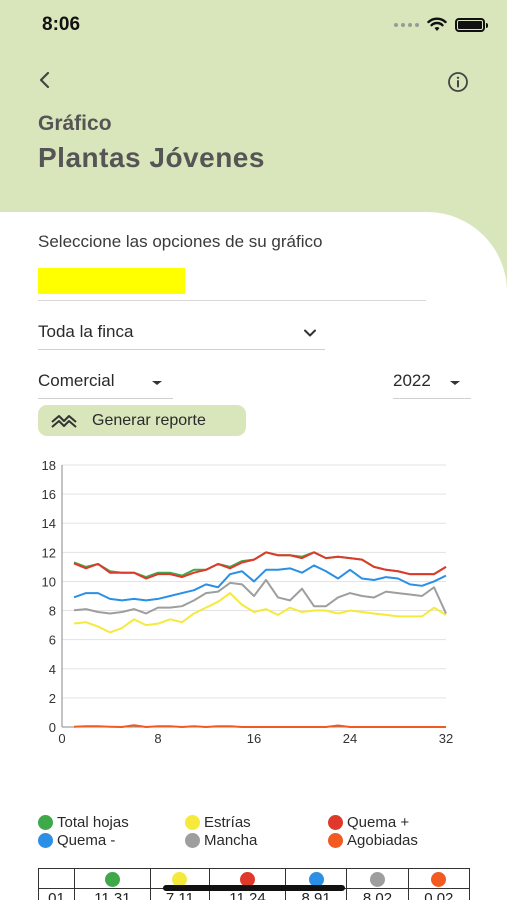  What do you see at coordinates (227, 822) in the screenshot?
I see `legend-label: Estrías` at bounding box center [227, 822].